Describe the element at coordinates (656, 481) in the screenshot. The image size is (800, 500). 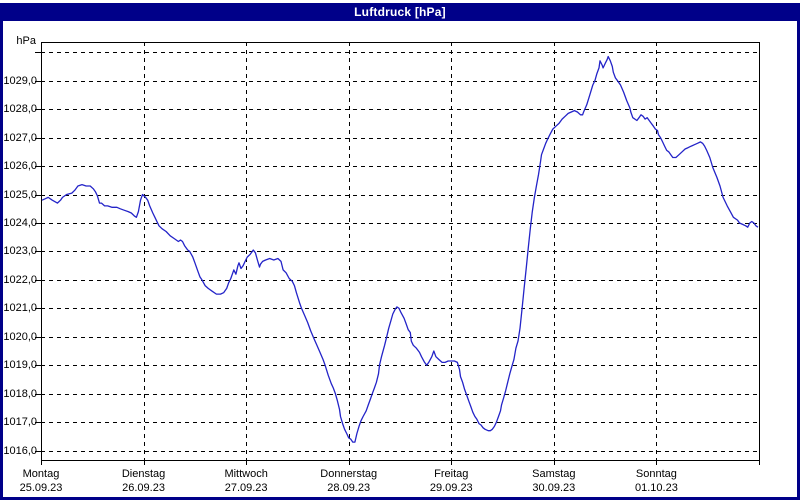
I see `x-axis-day-label: Sonntag 01.10.23` at that location.